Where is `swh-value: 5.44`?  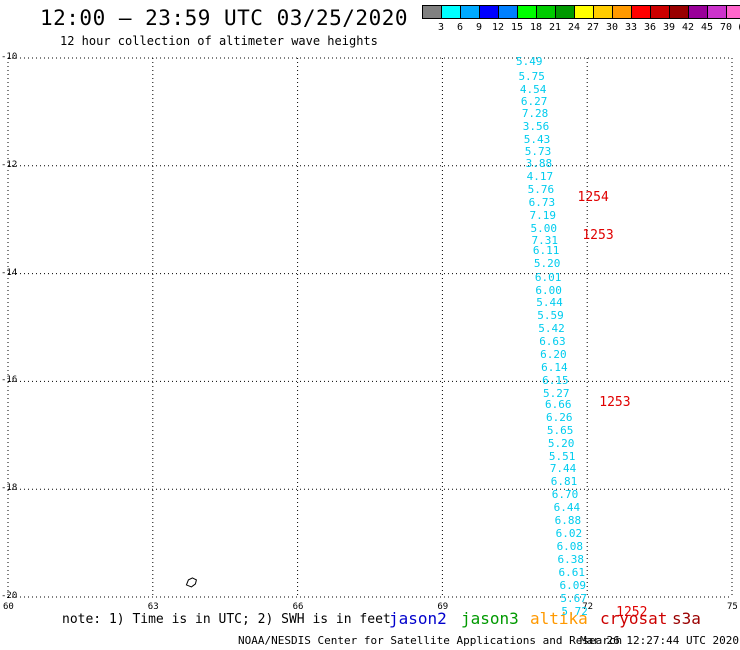
swh-value: 5.44 is located at coordinates (549, 303).